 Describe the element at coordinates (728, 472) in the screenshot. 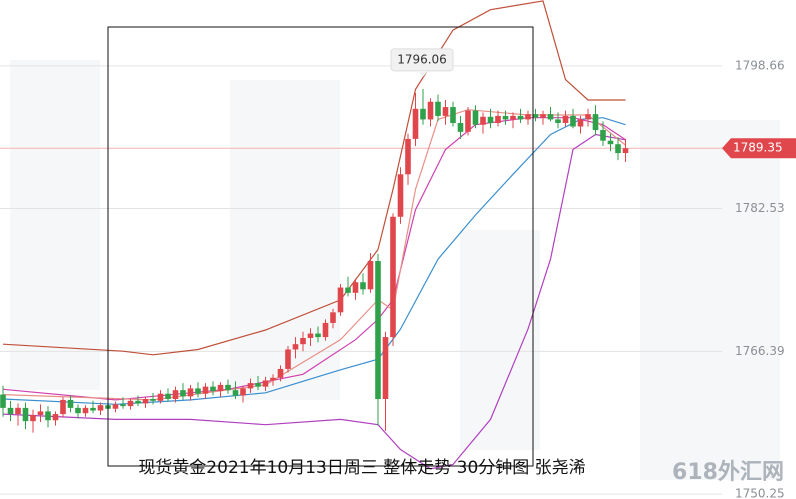

I see `watermark: 618外汇网` at that location.